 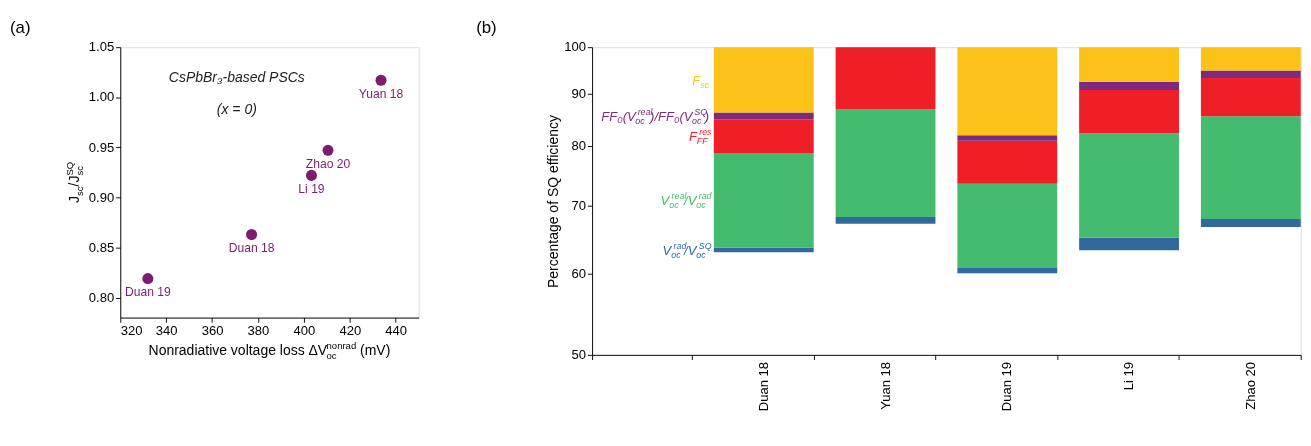 I want to click on y-tick-label: 1.00, so click(x=101, y=97).